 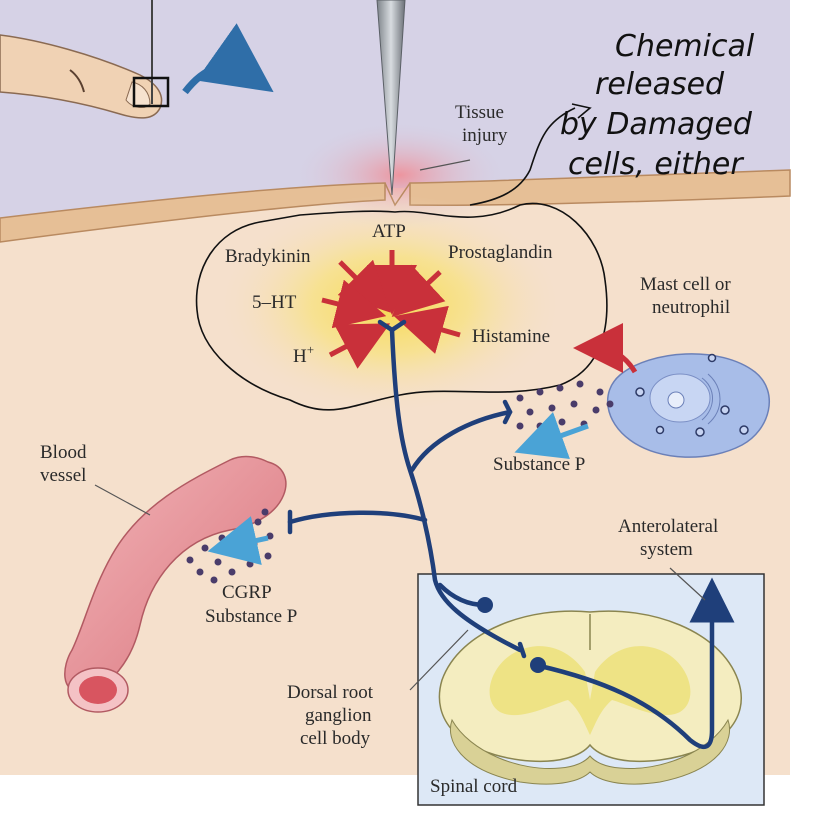 I want to click on atp-label: ATP, so click(x=389, y=231).